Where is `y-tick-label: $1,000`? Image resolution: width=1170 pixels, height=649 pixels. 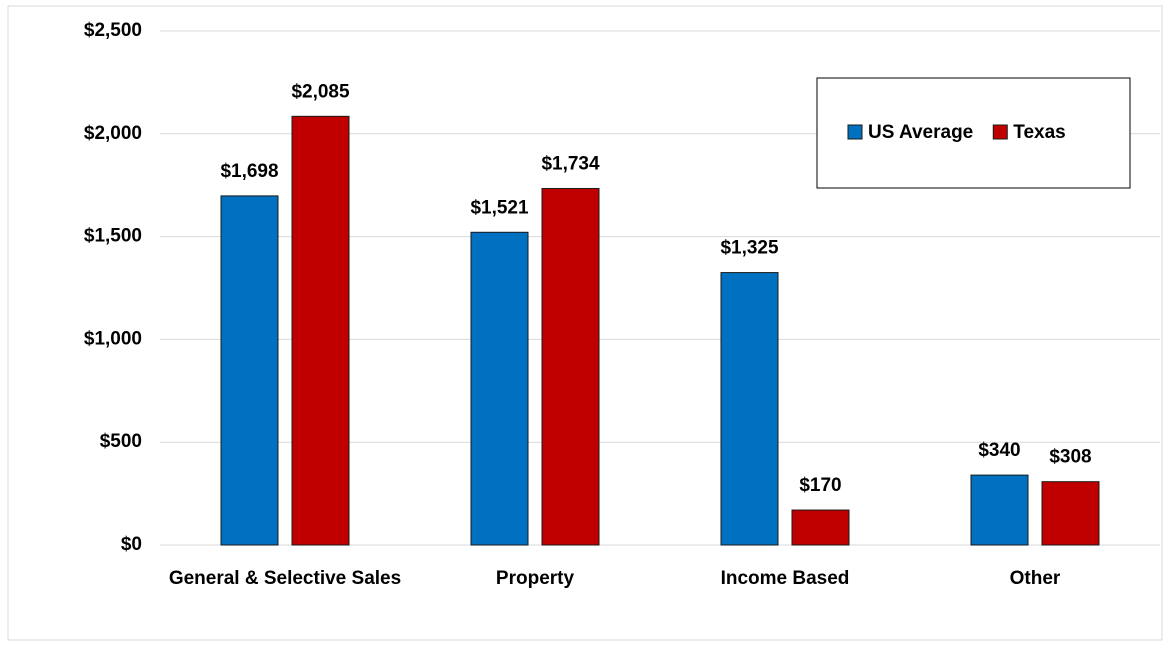
y-tick-label: $1,000 is located at coordinates (113, 338).